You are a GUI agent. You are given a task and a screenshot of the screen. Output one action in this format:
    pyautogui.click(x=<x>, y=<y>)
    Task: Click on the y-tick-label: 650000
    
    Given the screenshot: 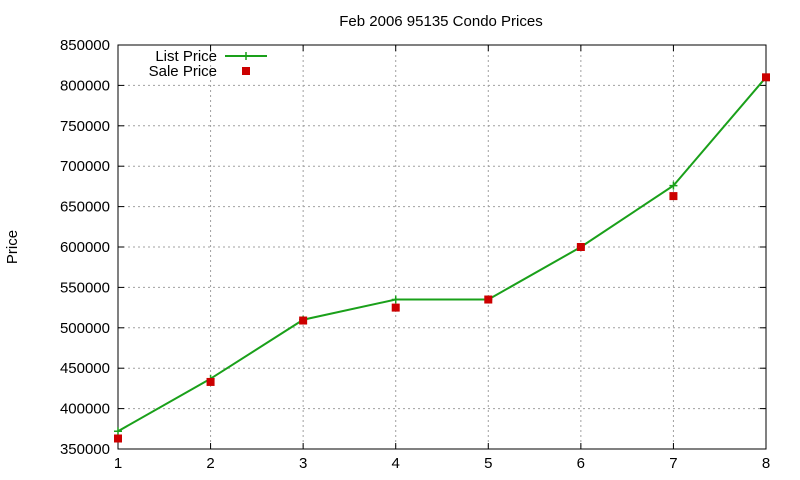 What is the action you would take?
    pyautogui.click(x=85, y=207)
    